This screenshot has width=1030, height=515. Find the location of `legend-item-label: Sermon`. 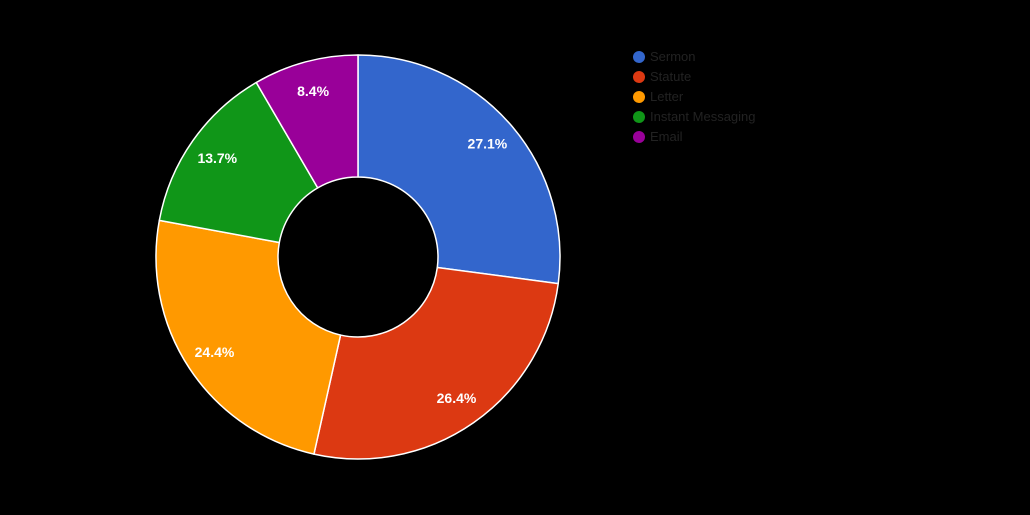

legend-item-label: Sermon is located at coordinates (673, 56).